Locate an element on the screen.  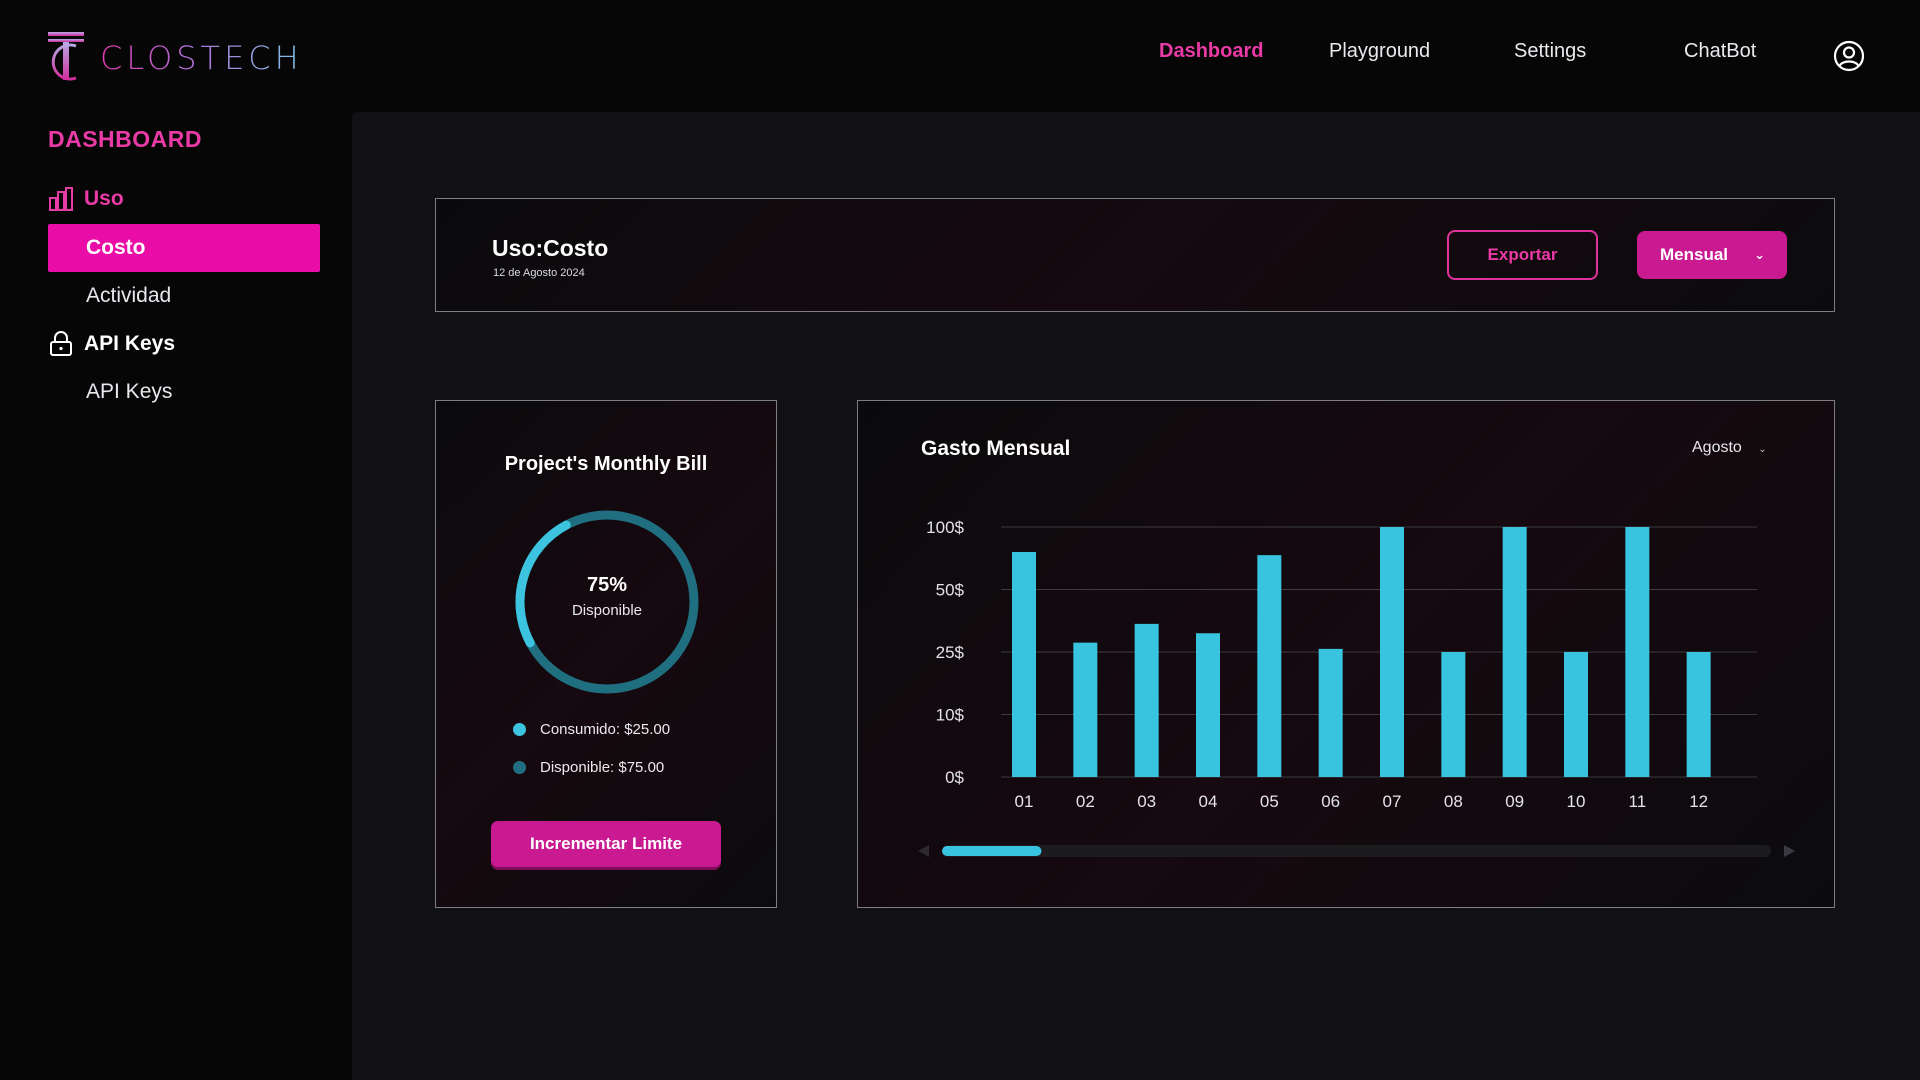
y-tick-label: 25$ is located at coordinates (950, 652).